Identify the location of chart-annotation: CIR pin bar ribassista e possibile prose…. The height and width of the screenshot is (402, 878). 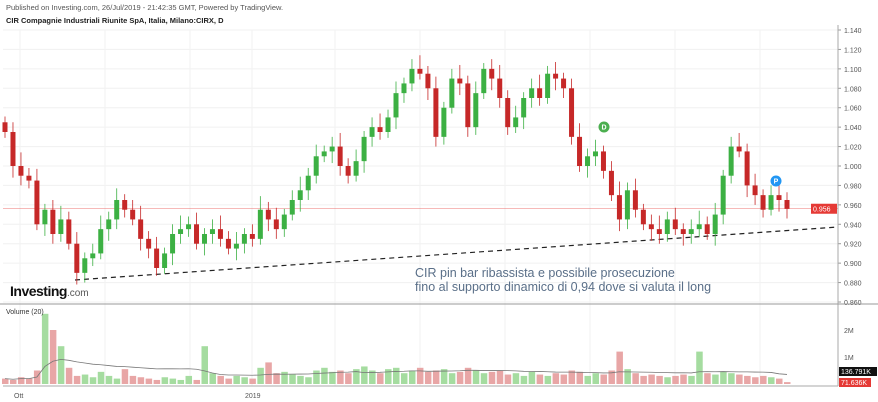
(563, 280).